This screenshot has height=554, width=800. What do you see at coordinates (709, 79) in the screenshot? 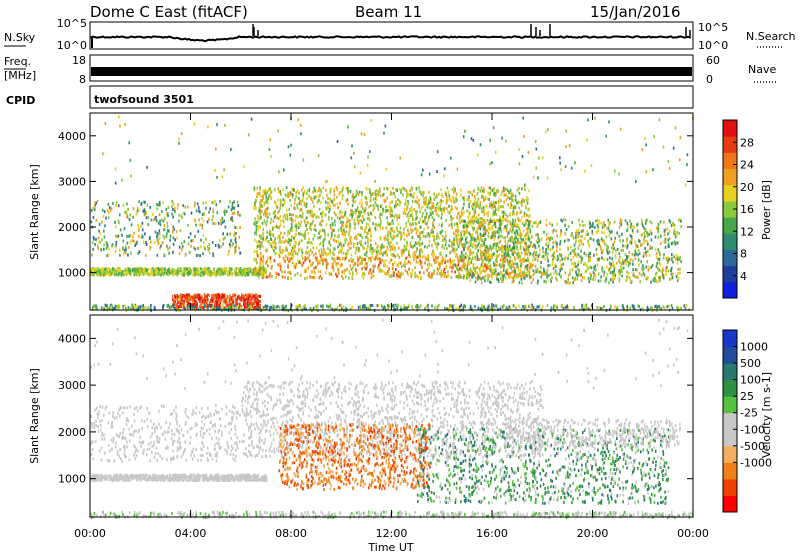
I see `nave-tick-bottom: 0` at bounding box center [709, 79].